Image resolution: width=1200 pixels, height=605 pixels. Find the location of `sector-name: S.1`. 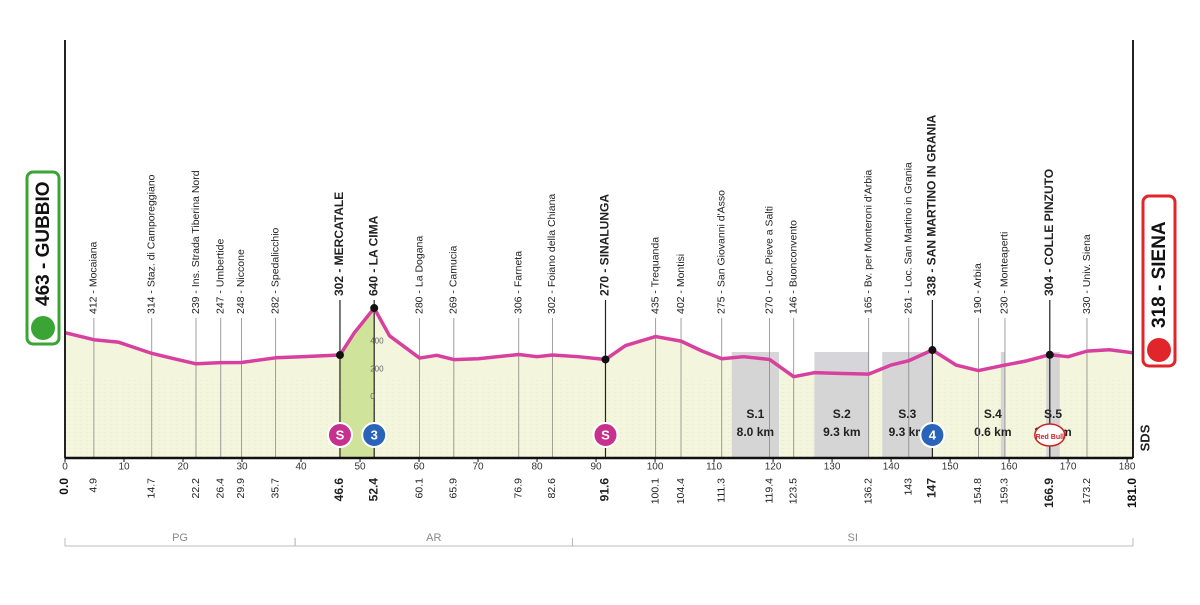

sector-name: S.1 is located at coordinates (755, 414).